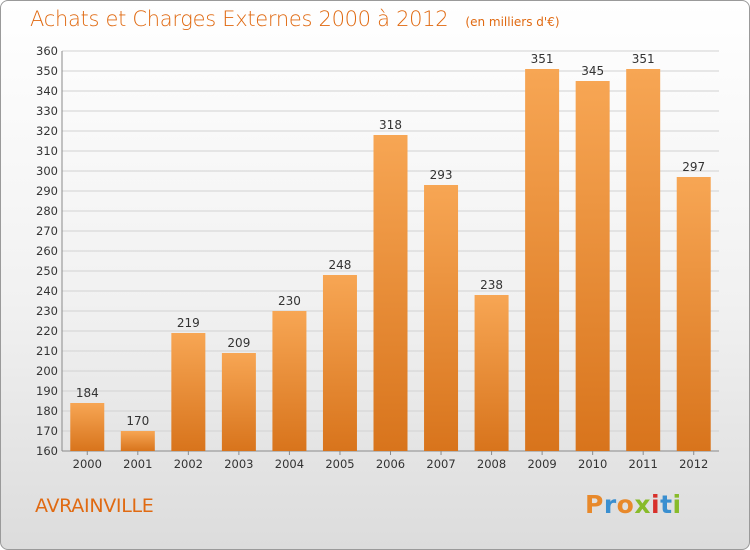 Image resolution: width=750 pixels, height=550 pixels. What do you see at coordinates (94, 506) in the screenshot?
I see `town-name: AVRAINVILLE` at bounding box center [94, 506].